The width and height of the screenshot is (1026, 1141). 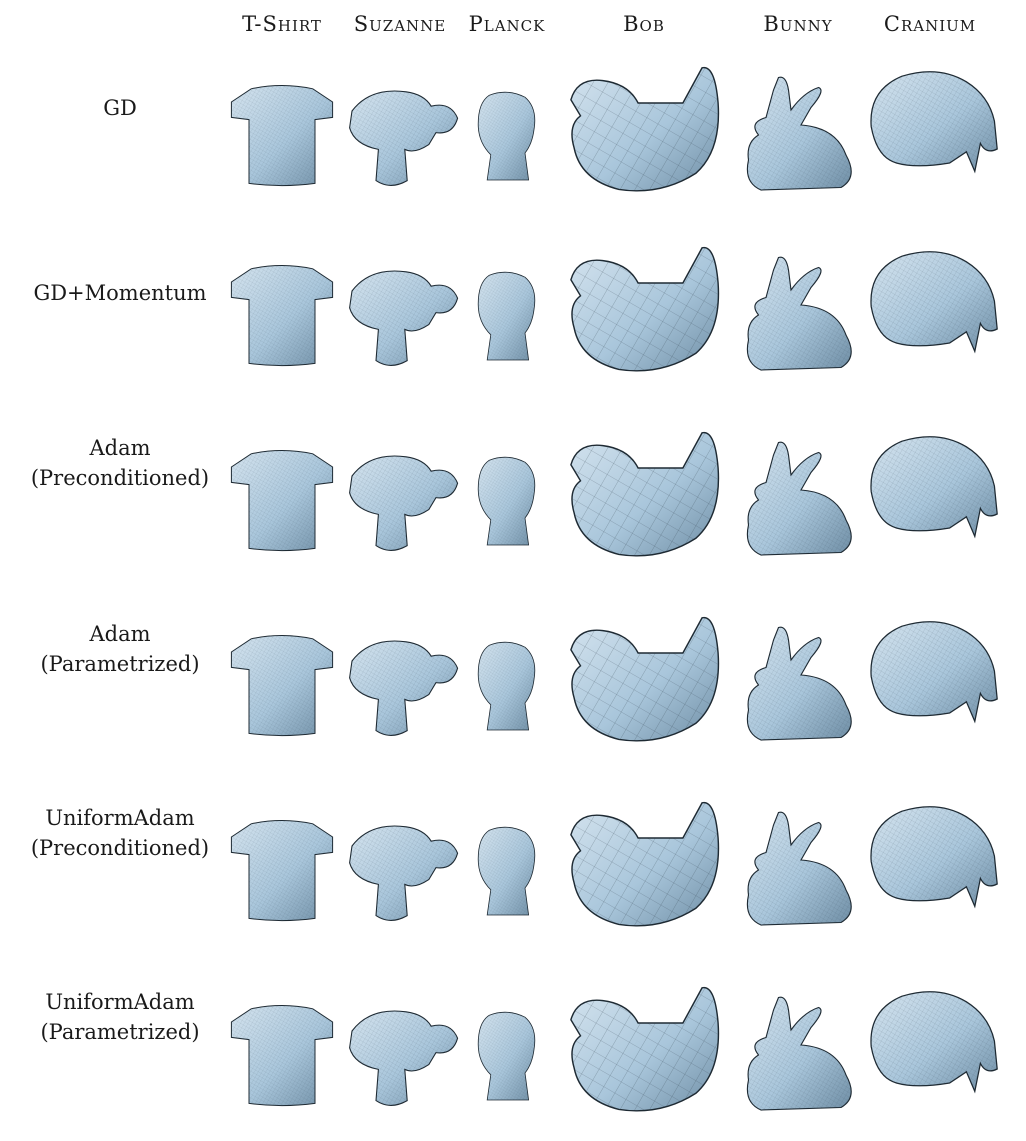 I want to click on column-header-suzanne: Suzanne, so click(x=400, y=24).